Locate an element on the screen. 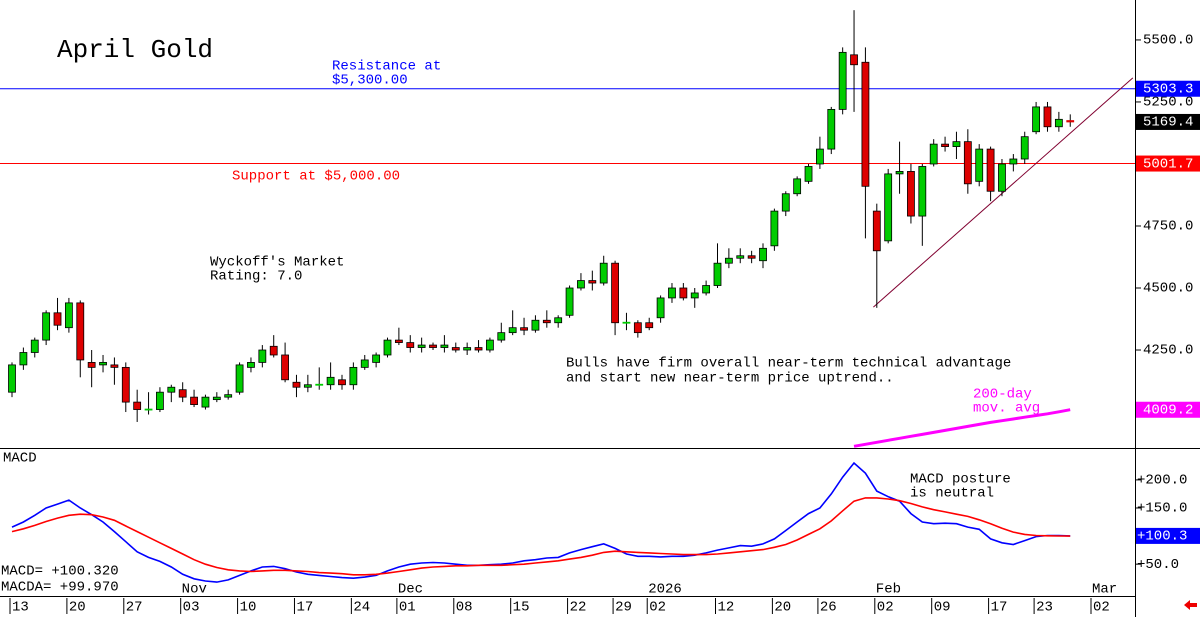 The height and width of the screenshot is (617, 1200). price-marker-box is located at coordinates (1168, 121).